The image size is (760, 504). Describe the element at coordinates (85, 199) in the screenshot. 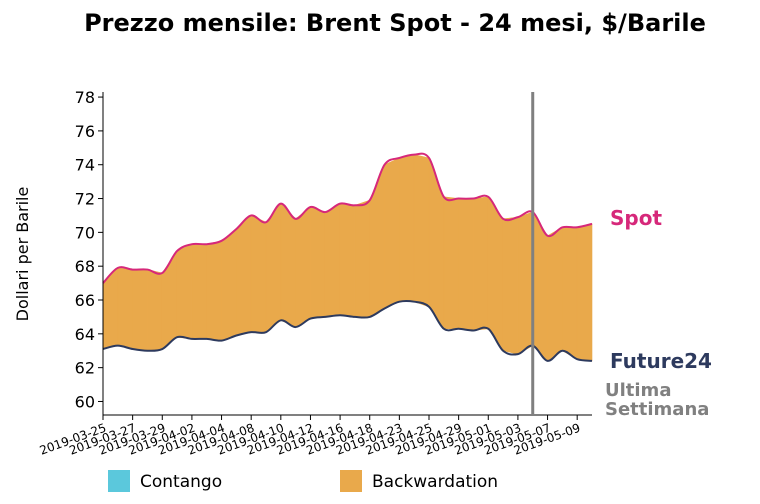

I see `y-tick-label: 72` at that location.